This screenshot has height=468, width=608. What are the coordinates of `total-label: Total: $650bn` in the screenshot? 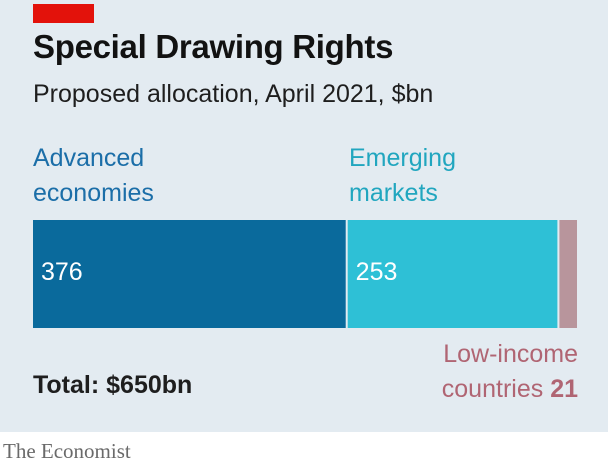 It's located at (113, 385).